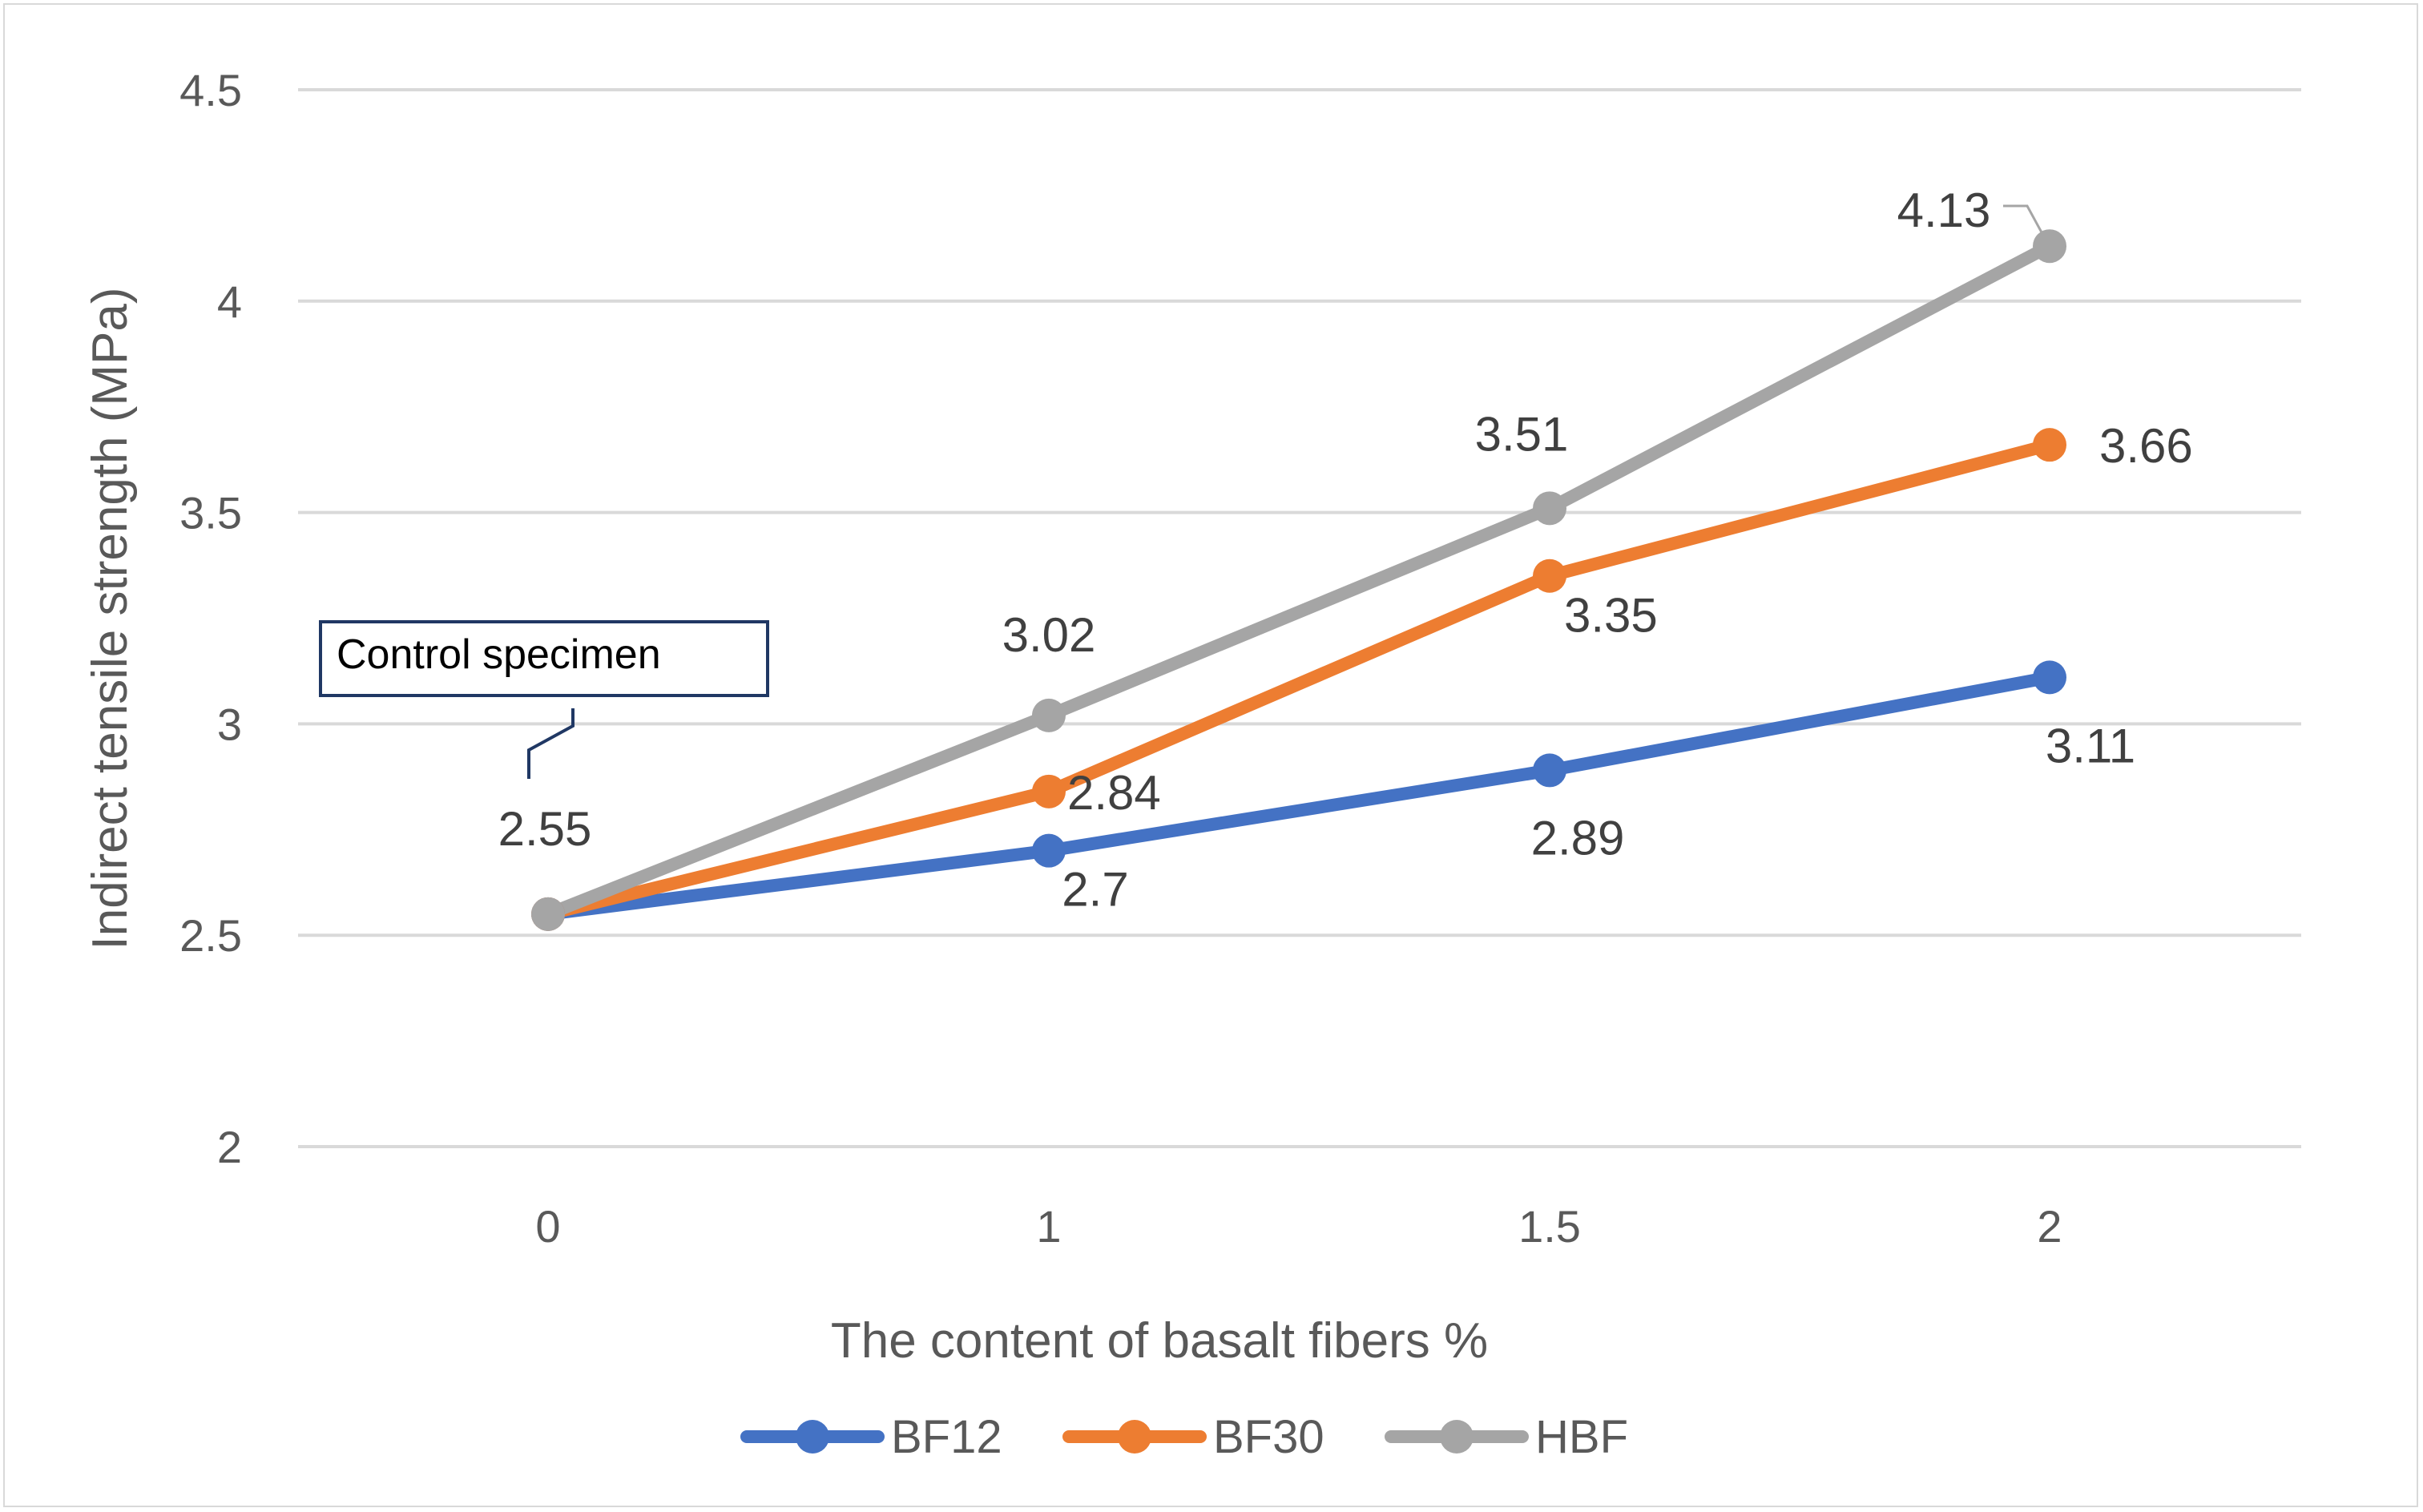  What do you see at coordinates (1549, 1226) in the screenshot?
I see `x-tick-label: 1.5` at bounding box center [1549, 1226].